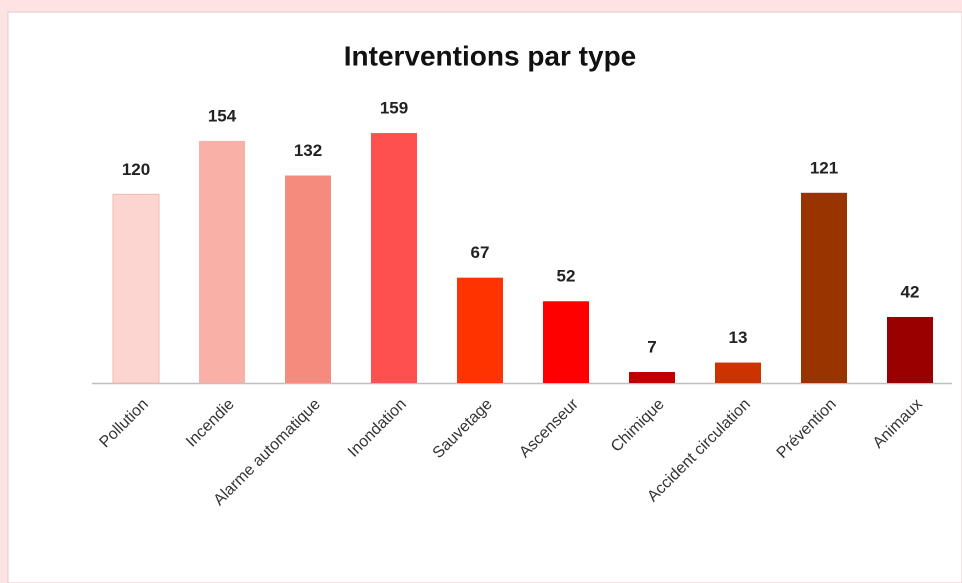 This screenshot has width=962, height=583. I want to click on data-label: 154, so click(222, 115).